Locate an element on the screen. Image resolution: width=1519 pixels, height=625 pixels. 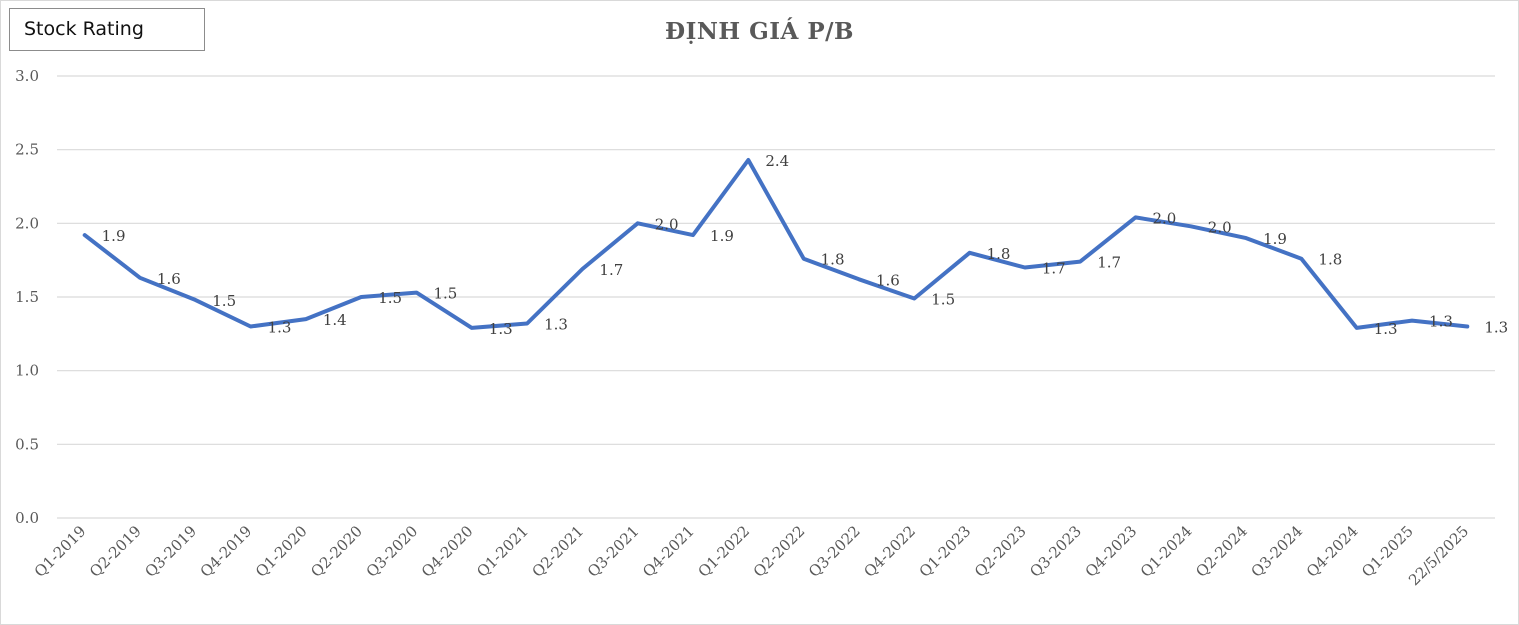
y-tick-label: 0.0 is located at coordinates (27, 518).